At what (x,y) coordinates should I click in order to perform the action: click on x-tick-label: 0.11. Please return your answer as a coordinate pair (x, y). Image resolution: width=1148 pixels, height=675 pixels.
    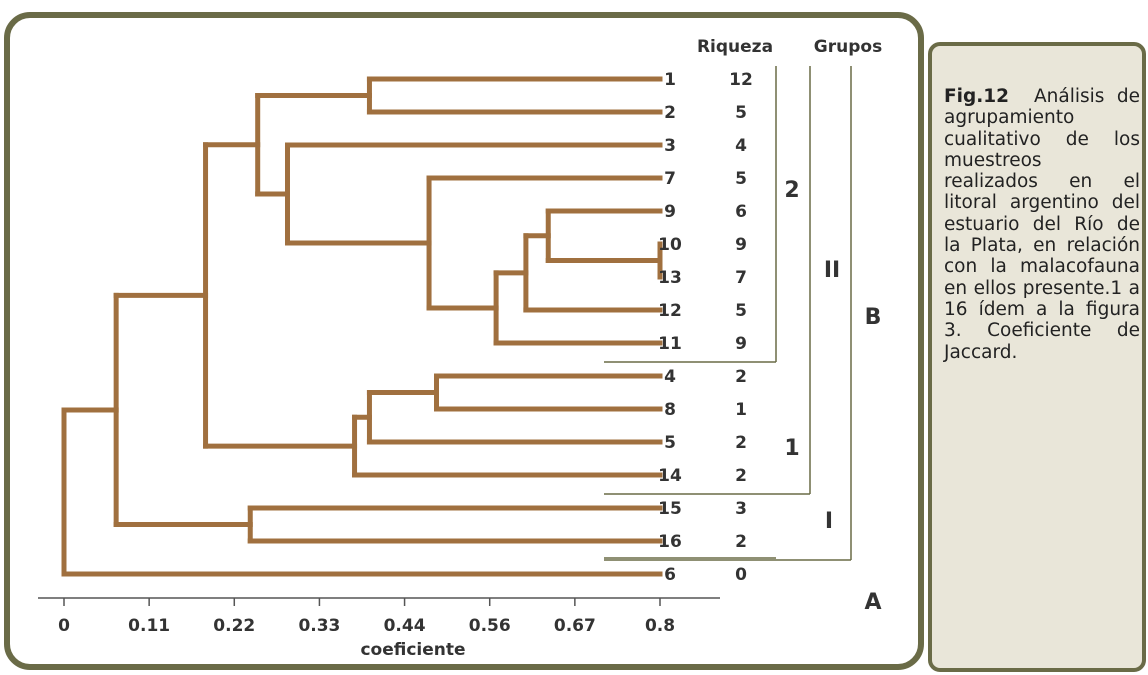
    Looking at the image, I should click on (149, 626).